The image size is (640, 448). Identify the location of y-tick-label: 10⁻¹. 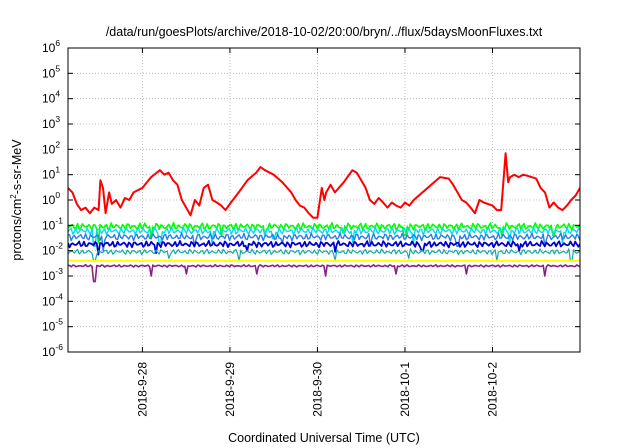
(52, 223).